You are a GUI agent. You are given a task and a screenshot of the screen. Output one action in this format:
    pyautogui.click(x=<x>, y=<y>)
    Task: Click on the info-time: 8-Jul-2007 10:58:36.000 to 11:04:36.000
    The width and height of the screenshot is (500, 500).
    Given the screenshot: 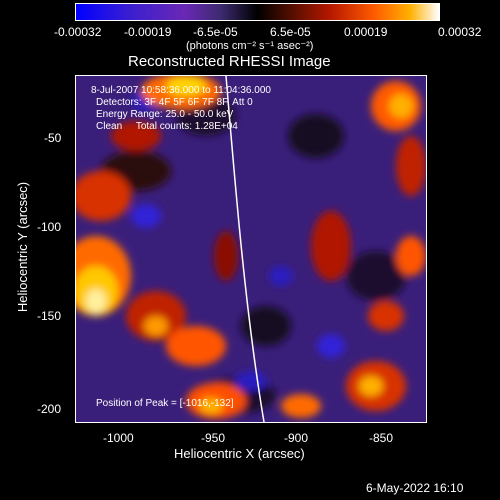 What is the action you would take?
    pyautogui.click(x=181, y=90)
    